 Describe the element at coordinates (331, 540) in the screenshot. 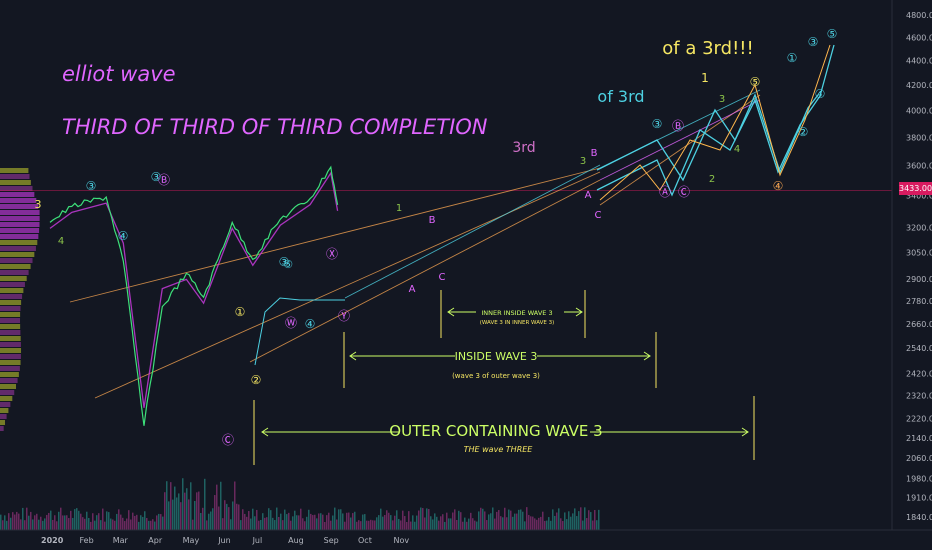

I see `x-tick-label: Sep` at that location.